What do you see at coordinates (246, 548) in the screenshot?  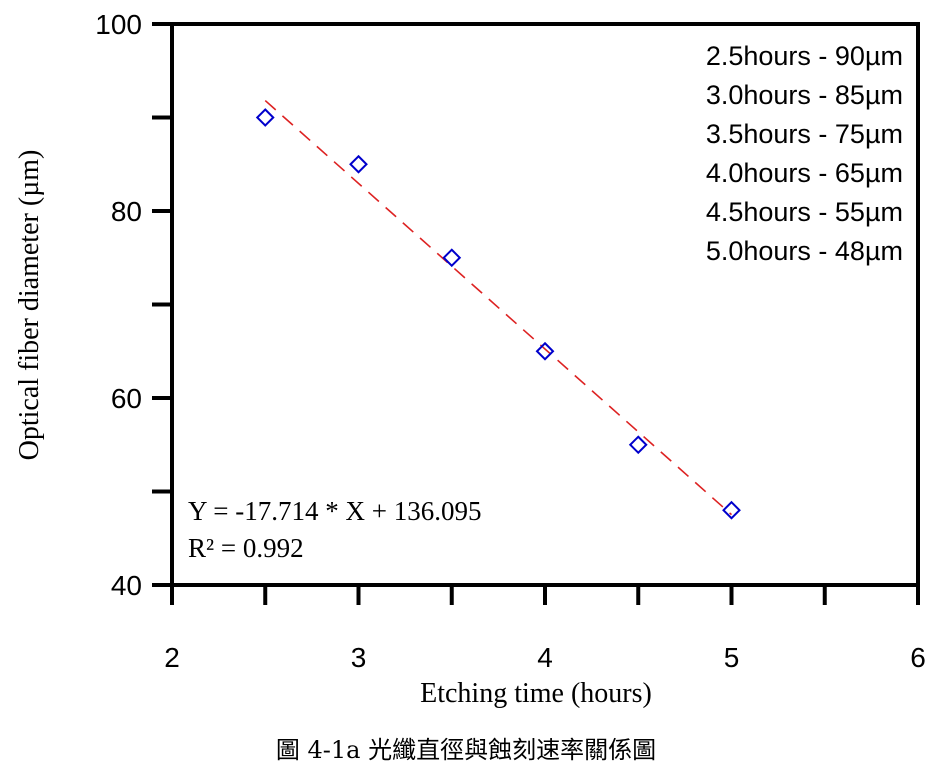 I see `r-squared-label: R² = 0.992` at bounding box center [246, 548].